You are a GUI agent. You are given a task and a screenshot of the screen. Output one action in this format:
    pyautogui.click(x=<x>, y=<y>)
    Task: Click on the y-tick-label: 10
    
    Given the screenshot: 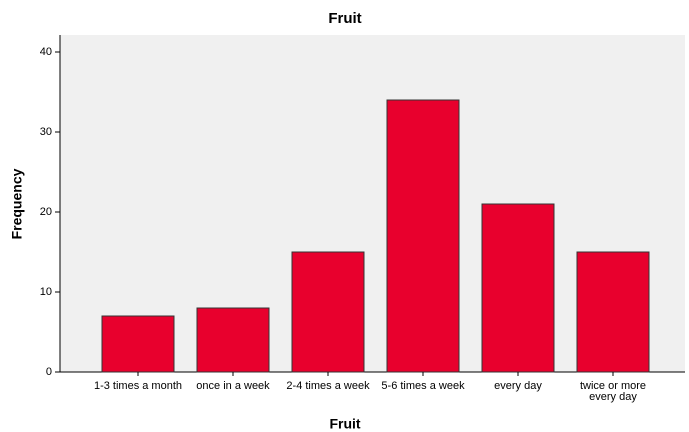 What is the action you would take?
    pyautogui.click(x=46, y=292)
    